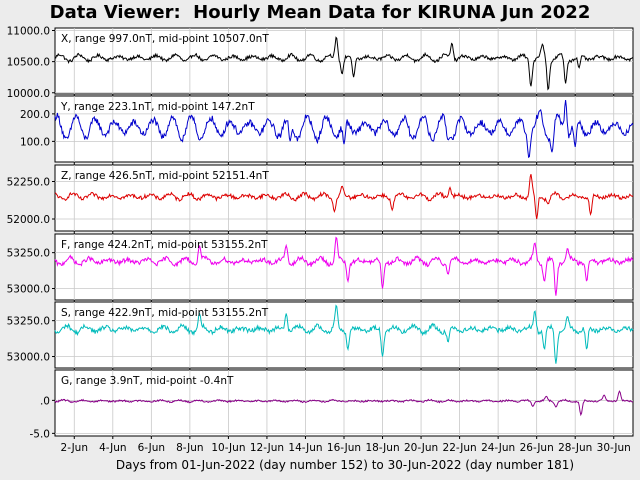 Image resolution: width=640 pixels, height=480 pixels. Describe the element at coordinates (614, 448) in the screenshot. I see `x-tick-label: 30-Jun` at that location.